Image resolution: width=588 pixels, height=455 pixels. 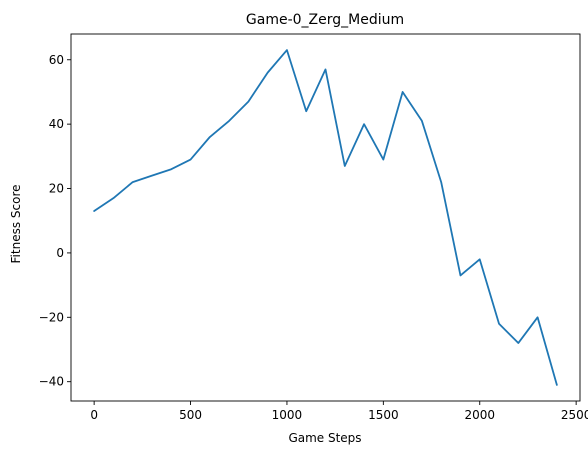 I want to click on x-tick-label: 0, so click(x=94, y=415).